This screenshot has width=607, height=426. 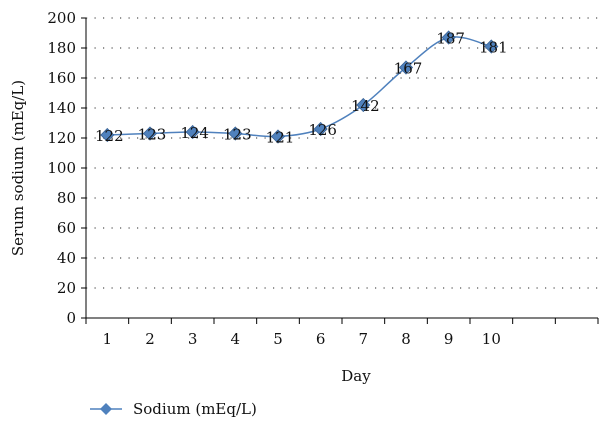 I want to click on y-tick-label: 200, so click(x=61, y=18).